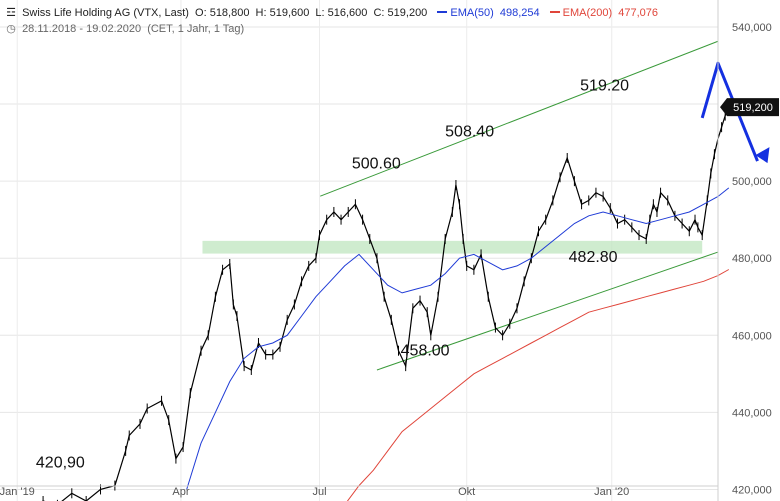 This screenshot has height=501, width=780. I want to click on date-range: 28.11.2018 - 19.02.2020, so click(82, 29).